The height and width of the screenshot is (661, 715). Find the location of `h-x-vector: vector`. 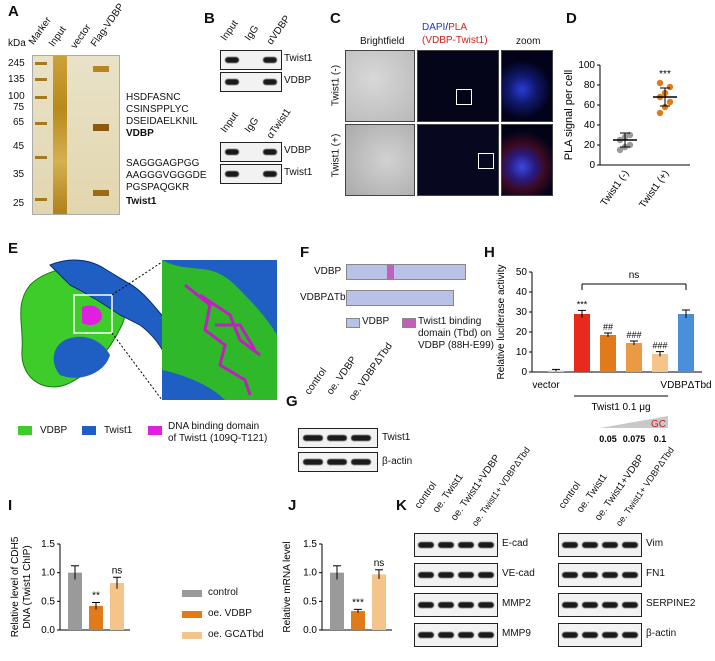

h-x-vector: vector is located at coordinates (546, 385).